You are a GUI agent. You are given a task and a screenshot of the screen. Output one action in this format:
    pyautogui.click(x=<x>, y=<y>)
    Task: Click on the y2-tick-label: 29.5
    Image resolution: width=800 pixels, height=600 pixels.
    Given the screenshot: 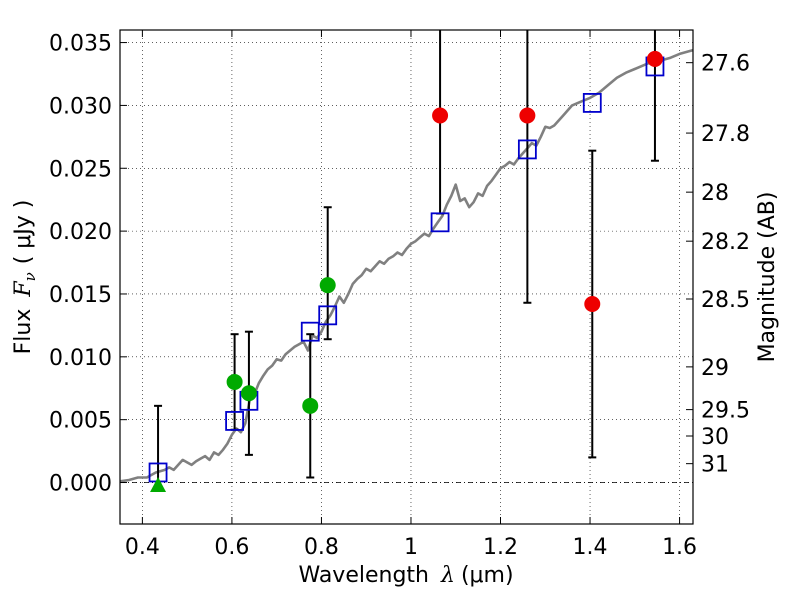 What is the action you would take?
    pyautogui.click(x=725, y=411)
    